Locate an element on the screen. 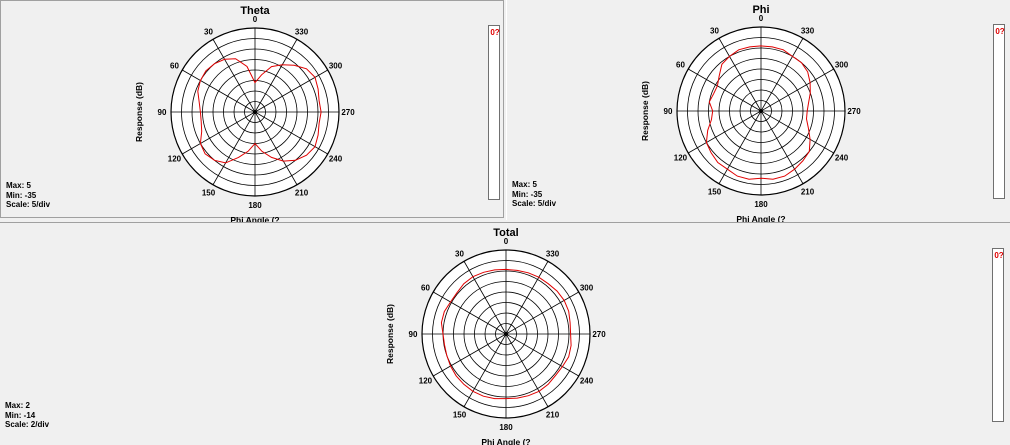 This screenshot has height=445, width=1010. phi-y-axis-label: Response (dB) is located at coordinates (645, 111).